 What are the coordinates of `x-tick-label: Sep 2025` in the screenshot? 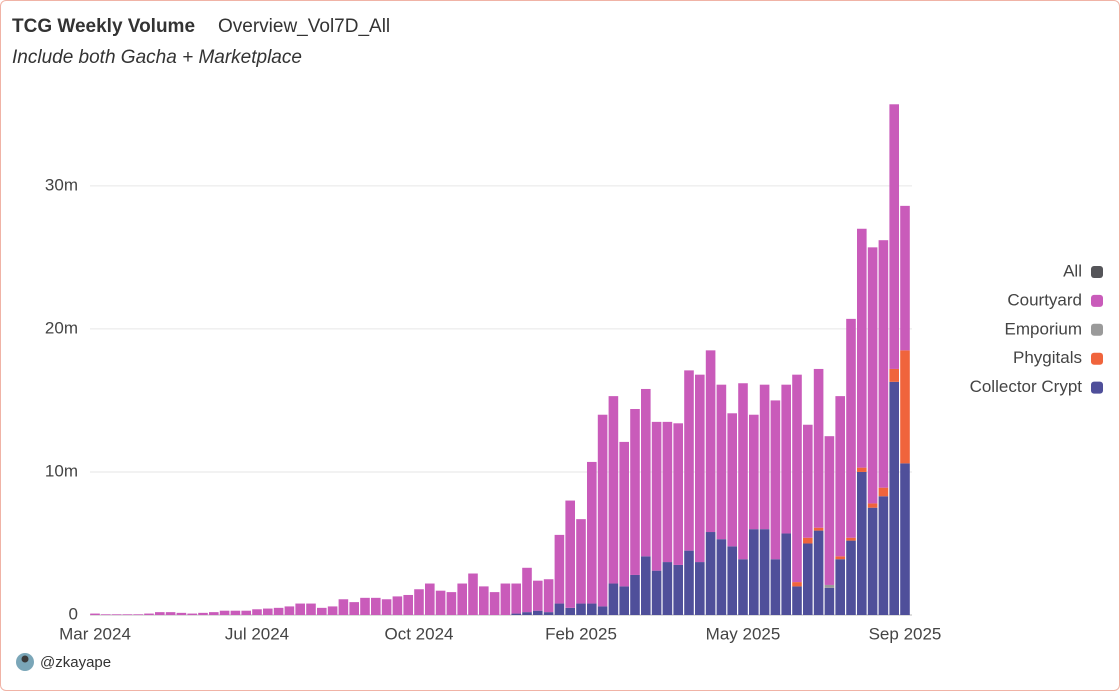 It's located at (905, 633).